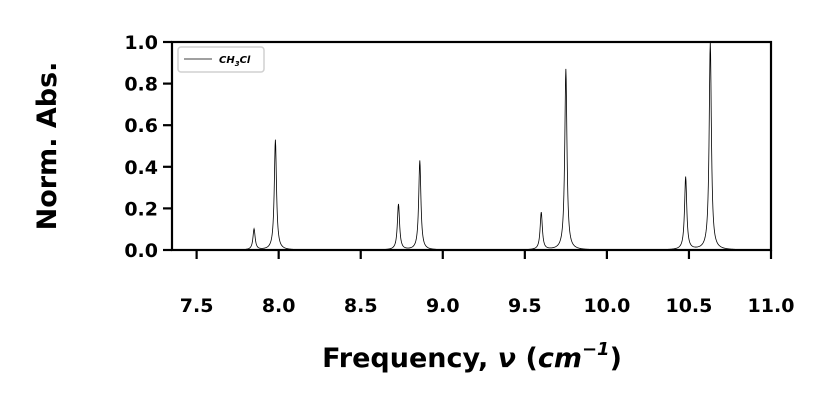 The height and width of the screenshot is (408, 836). What do you see at coordinates (141, 85) in the screenshot?
I see `y-tick-label: 0.8` at bounding box center [141, 85].